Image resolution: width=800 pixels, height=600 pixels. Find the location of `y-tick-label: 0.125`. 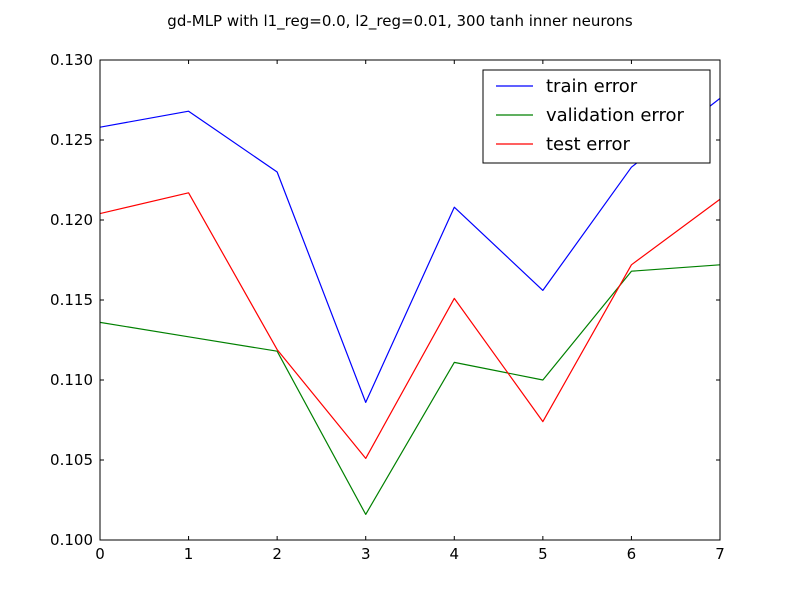

y-tick-label: 0.125 is located at coordinates (71, 140).